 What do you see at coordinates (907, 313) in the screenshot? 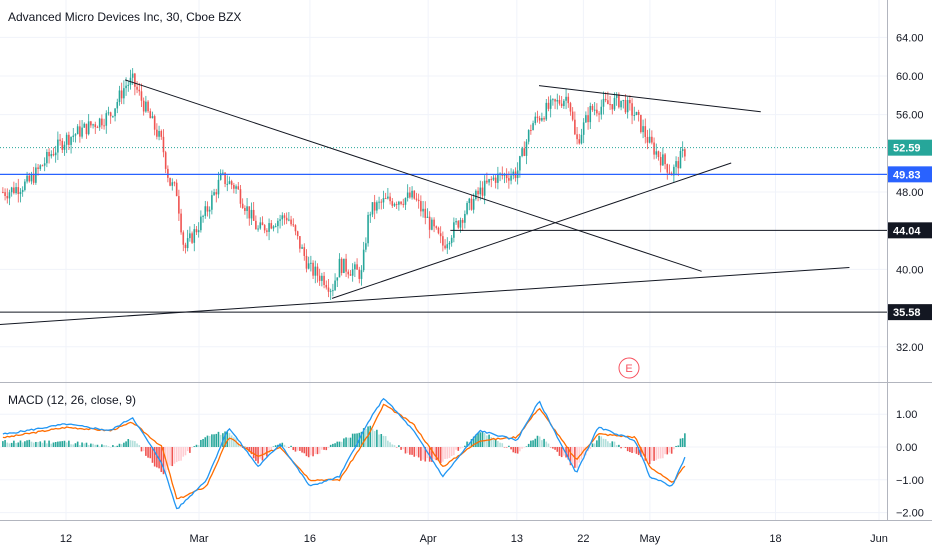
I see `price-tag-label: 35.58` at bounding box center [907, 313].